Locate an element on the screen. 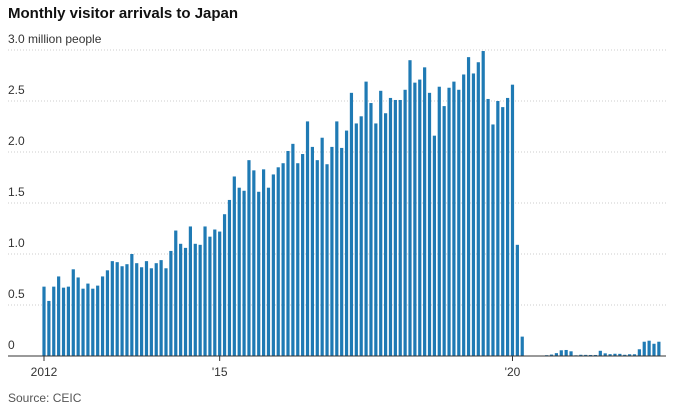 This screenshot has width=680, height=412. x-tick-label: 2012 is located at coordinates (44, 372).